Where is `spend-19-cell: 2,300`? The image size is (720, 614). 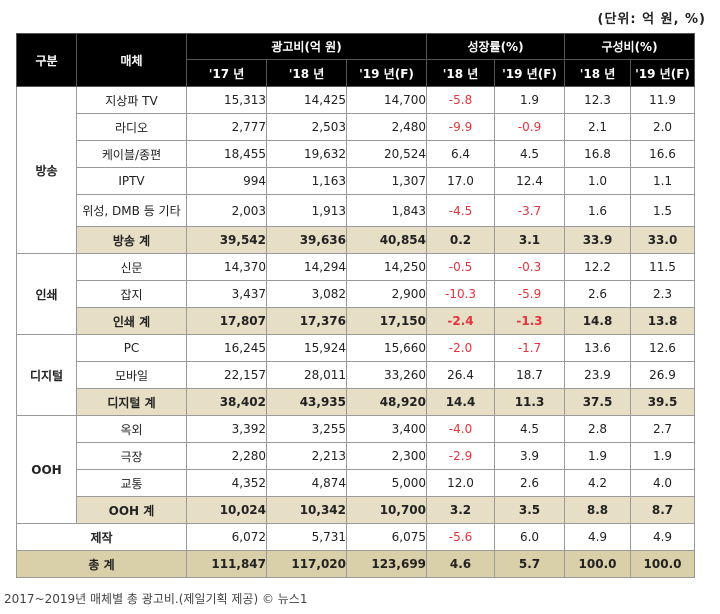 spend-19-cell: 2,300 is located at coordinates (386, 456).